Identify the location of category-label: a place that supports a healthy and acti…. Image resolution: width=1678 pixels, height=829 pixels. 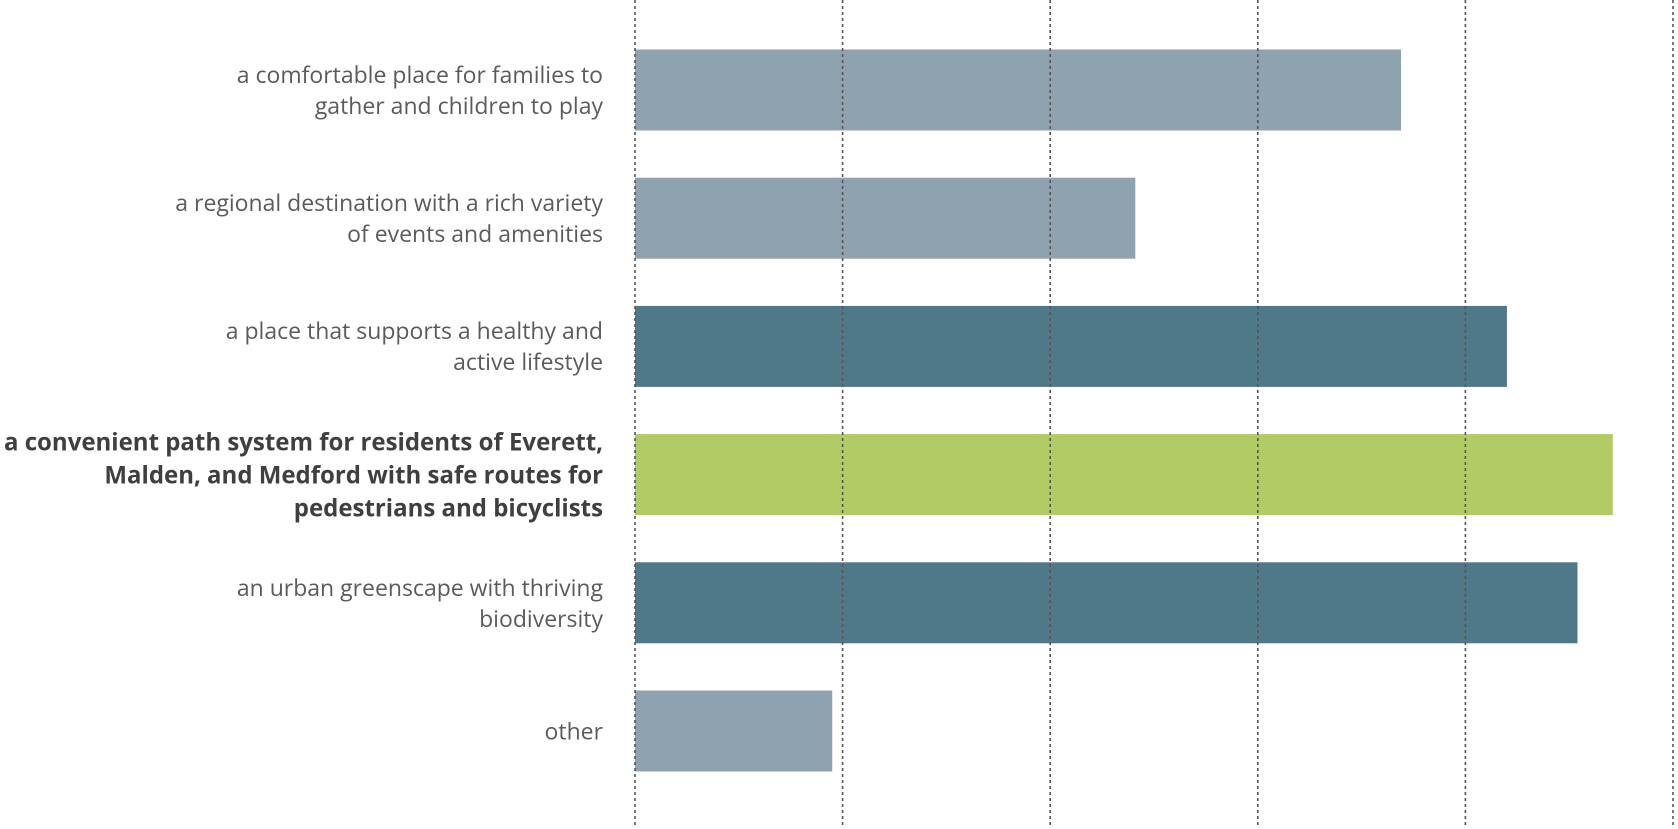
(414, 346).